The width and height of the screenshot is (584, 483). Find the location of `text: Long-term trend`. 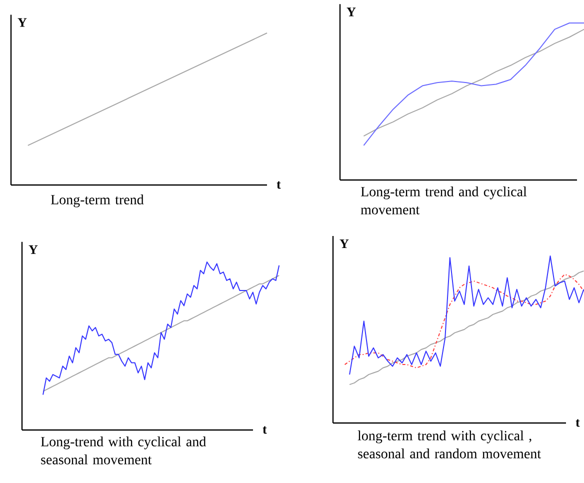

text: Long-term trend is located at coordinates (97, 201).